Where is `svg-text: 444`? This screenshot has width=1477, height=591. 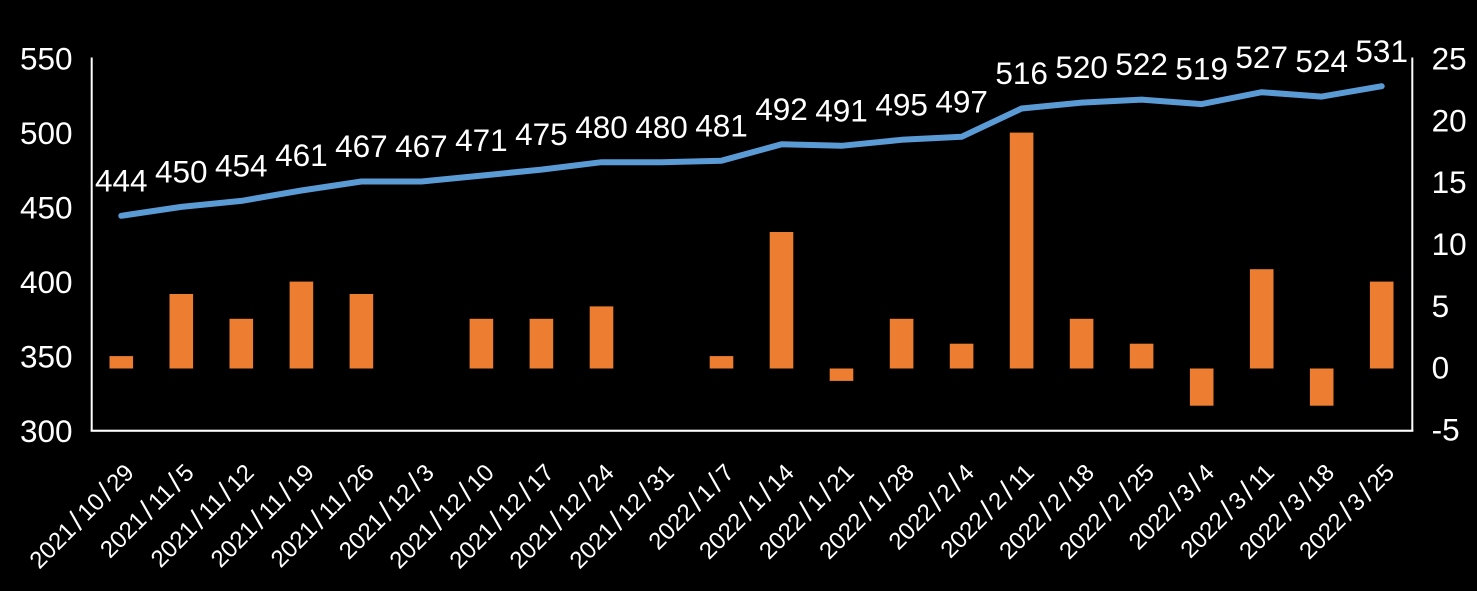
svg-text: 444 is located at coordinates (121, 180).